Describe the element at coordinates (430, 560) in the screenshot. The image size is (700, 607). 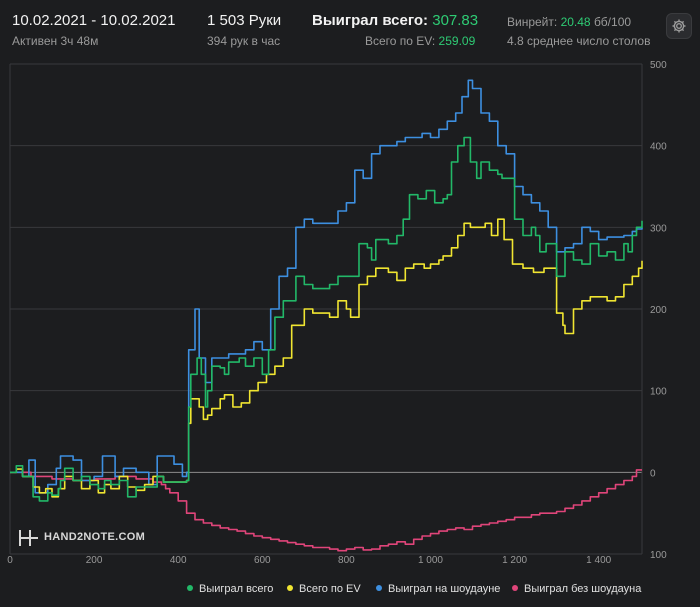
I see `x-tick-label: 1 000` at that location.